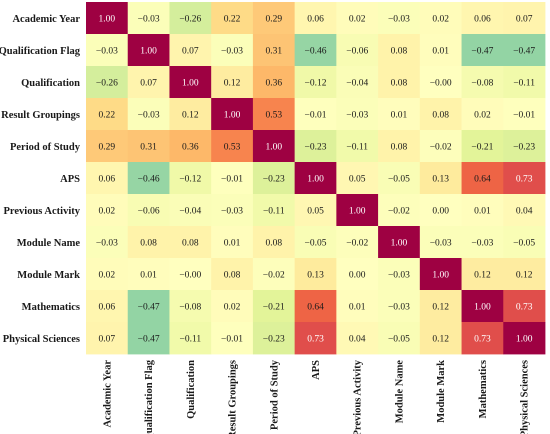  I want to click on heatmap-cell-module-mark-module-name, so click(399, 274).